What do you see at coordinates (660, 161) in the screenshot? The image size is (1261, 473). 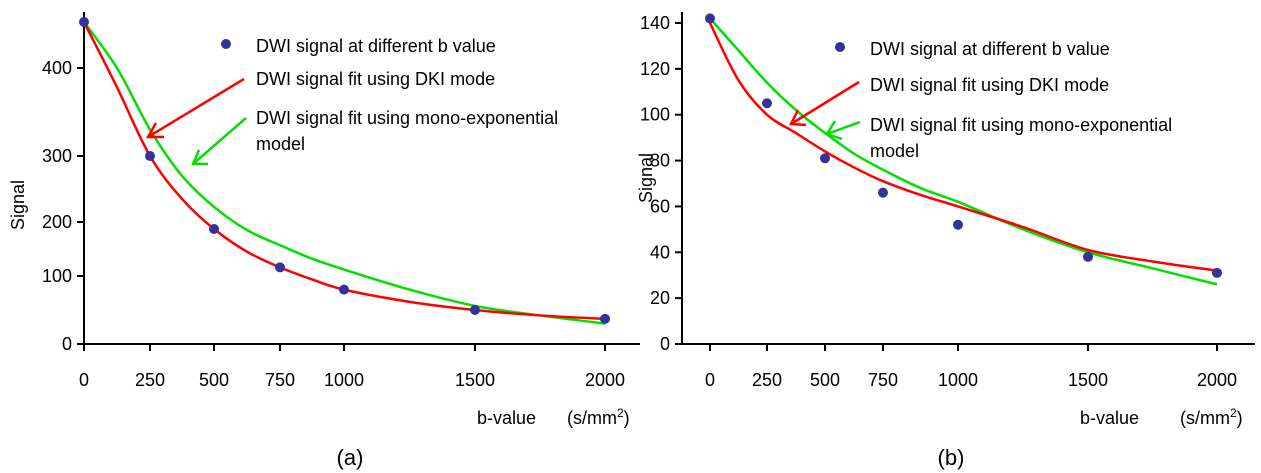 I see `y-tick-label: 80` at bounding box center [660, 161].